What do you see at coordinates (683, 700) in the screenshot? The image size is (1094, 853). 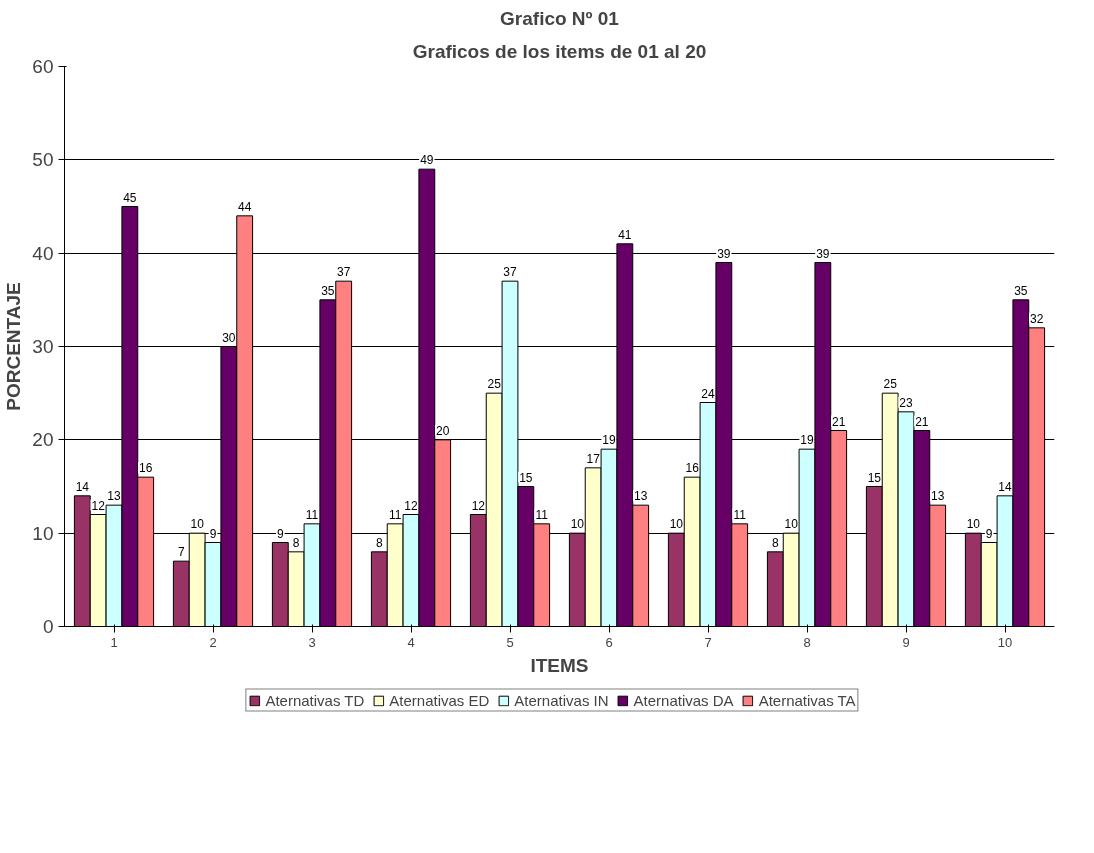 I see `legend-label: Aternativas DA` at bounding box center [683, 700].